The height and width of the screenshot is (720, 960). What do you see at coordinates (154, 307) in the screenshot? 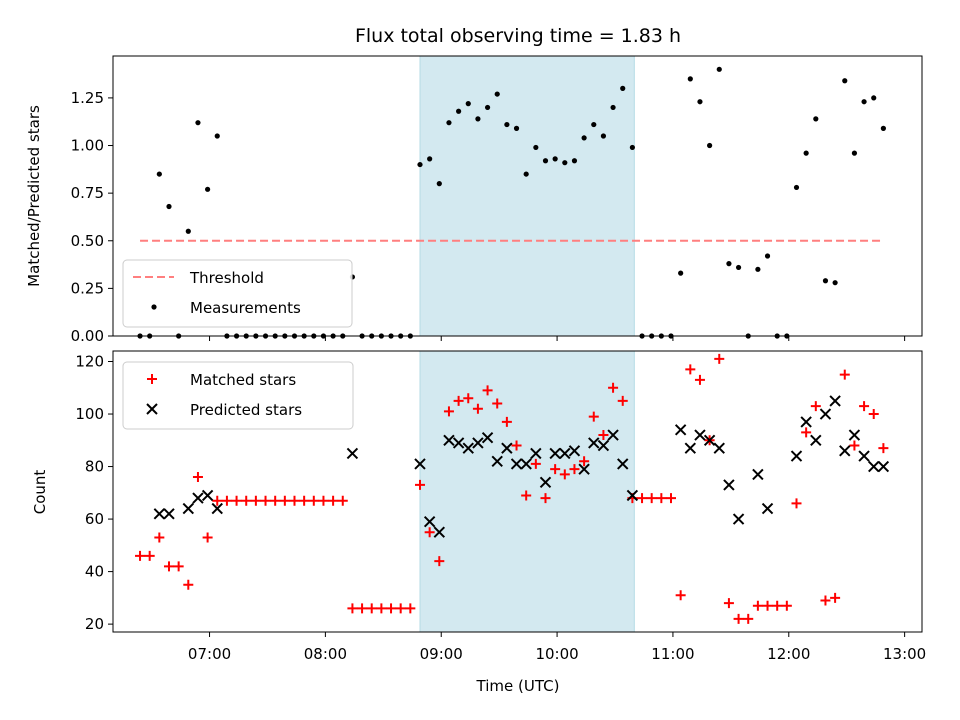
I see `measurements-legend-swatch` at bounding box center [154, 307].